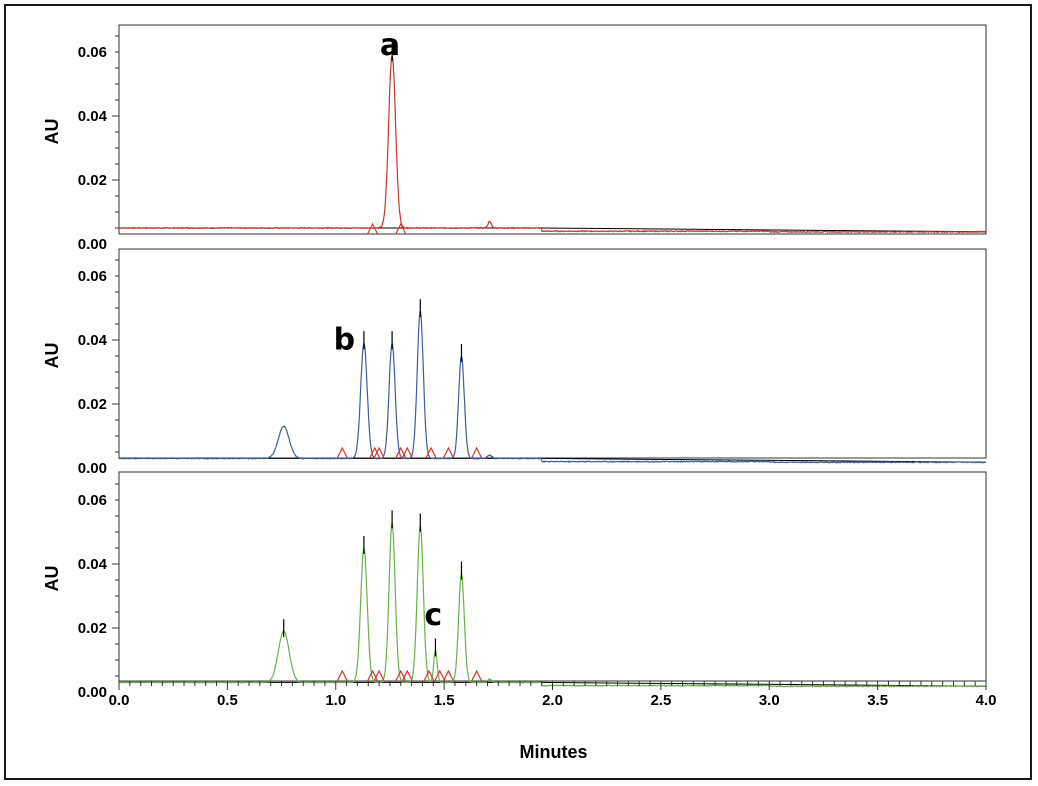 The image size is (1038, 786). I want to click on x-tick-label: 0.5, so click(227, 700).